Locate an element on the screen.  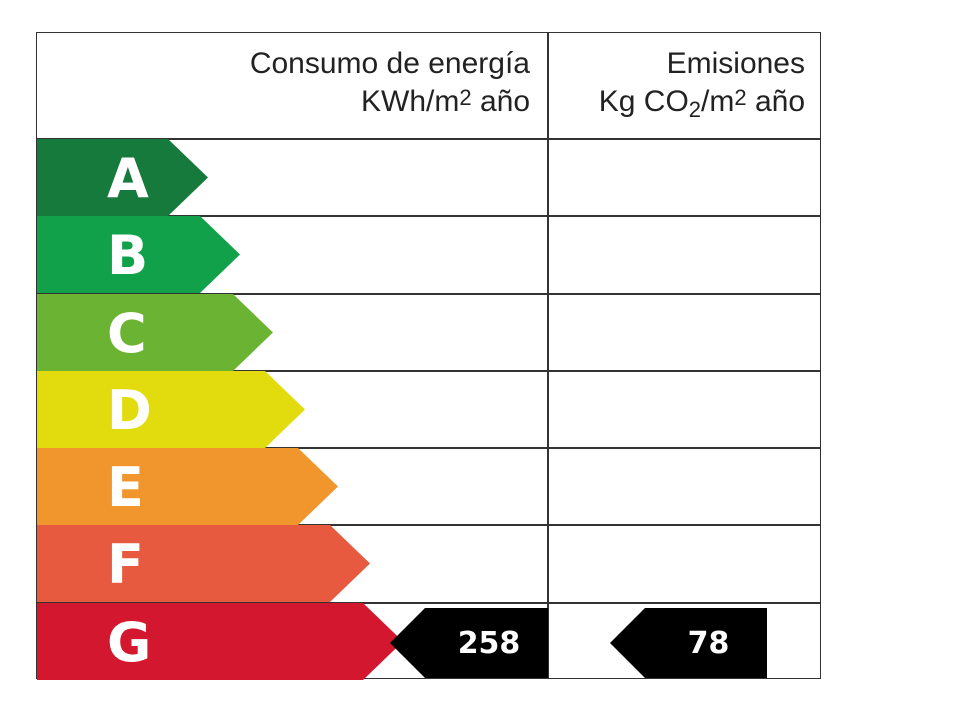
rating-letter: G is located at coordinates (129, 642).